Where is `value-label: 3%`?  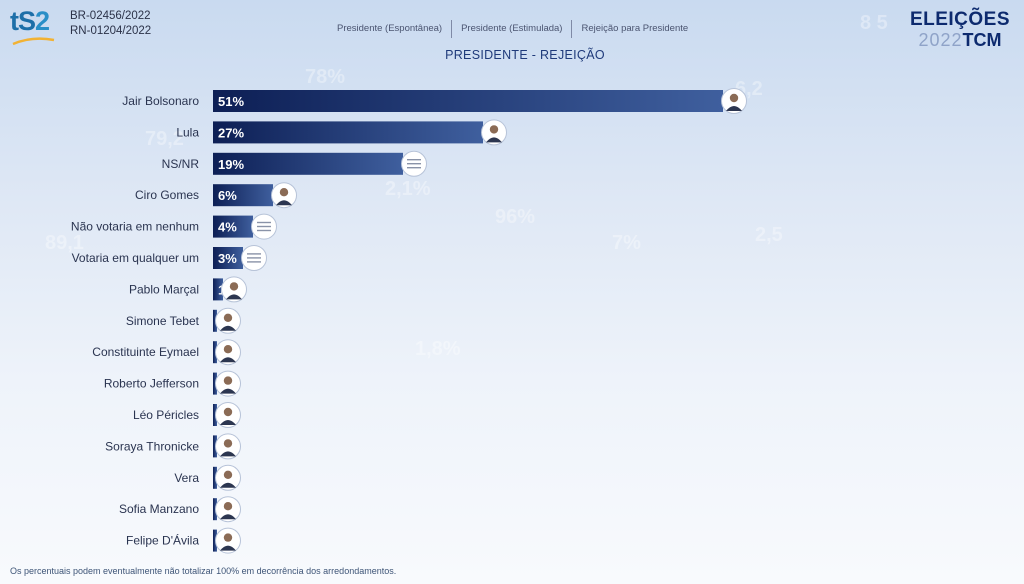
value-label: 3% is located at coordinates (227, 258).